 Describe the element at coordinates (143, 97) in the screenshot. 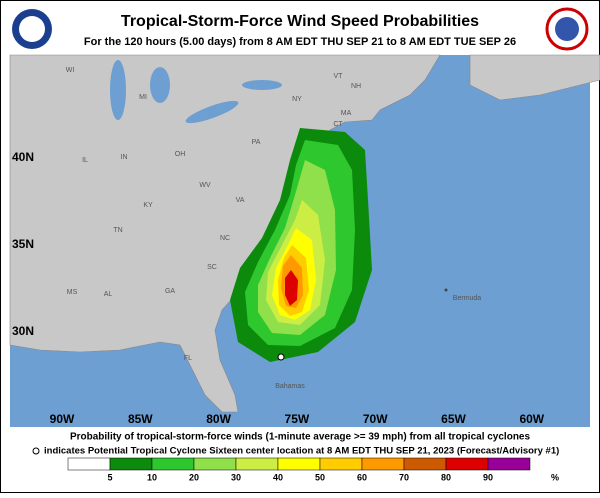

I see `place-label: MI` at that location.